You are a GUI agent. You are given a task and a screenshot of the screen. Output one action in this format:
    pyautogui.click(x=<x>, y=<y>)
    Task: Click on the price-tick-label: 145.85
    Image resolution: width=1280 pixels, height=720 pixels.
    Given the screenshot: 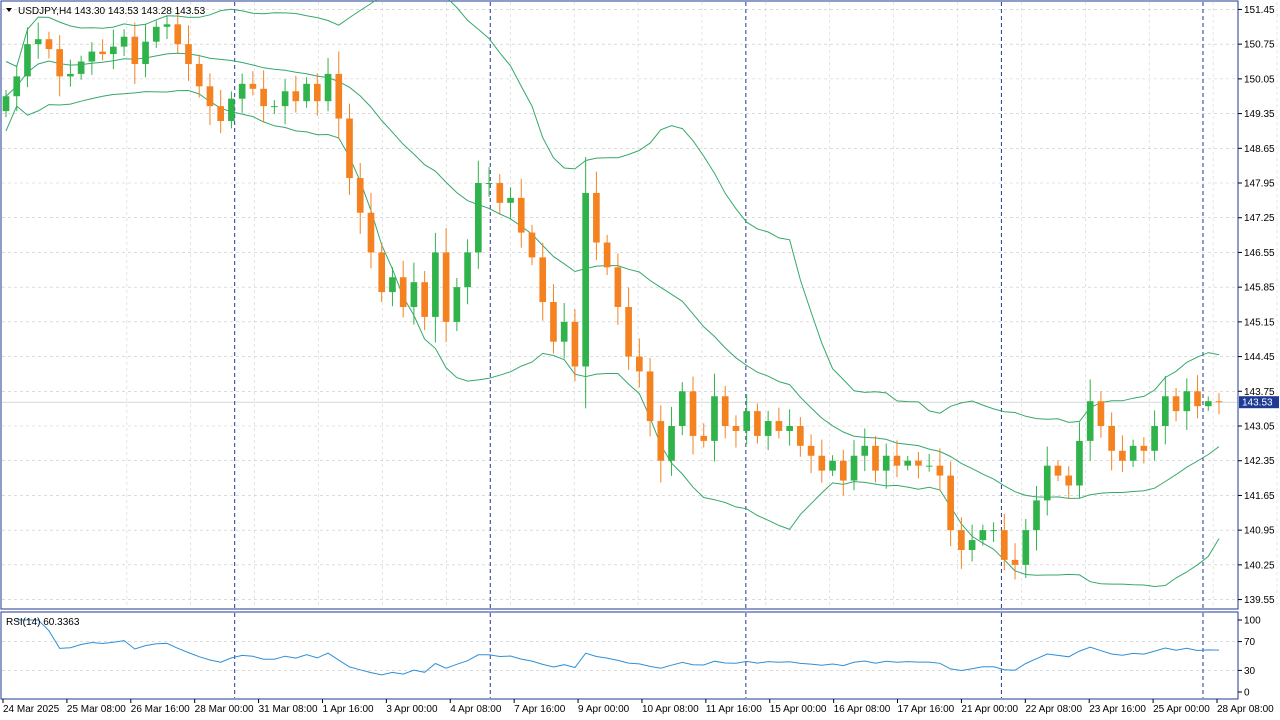 What is the action you would take?
    pyautogui.click(x=1259, y=288)
    